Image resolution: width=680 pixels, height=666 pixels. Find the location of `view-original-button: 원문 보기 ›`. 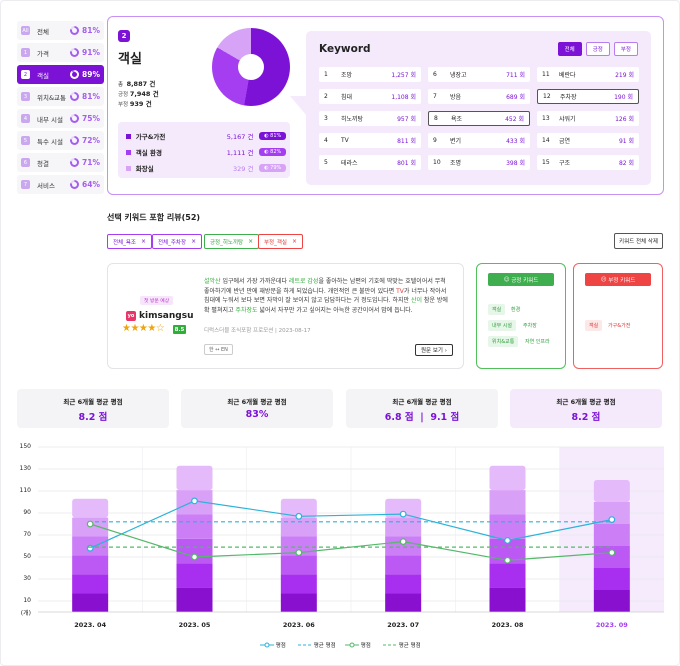

view-original-button: 원문 보기 › is located at coordinates (434, 350).